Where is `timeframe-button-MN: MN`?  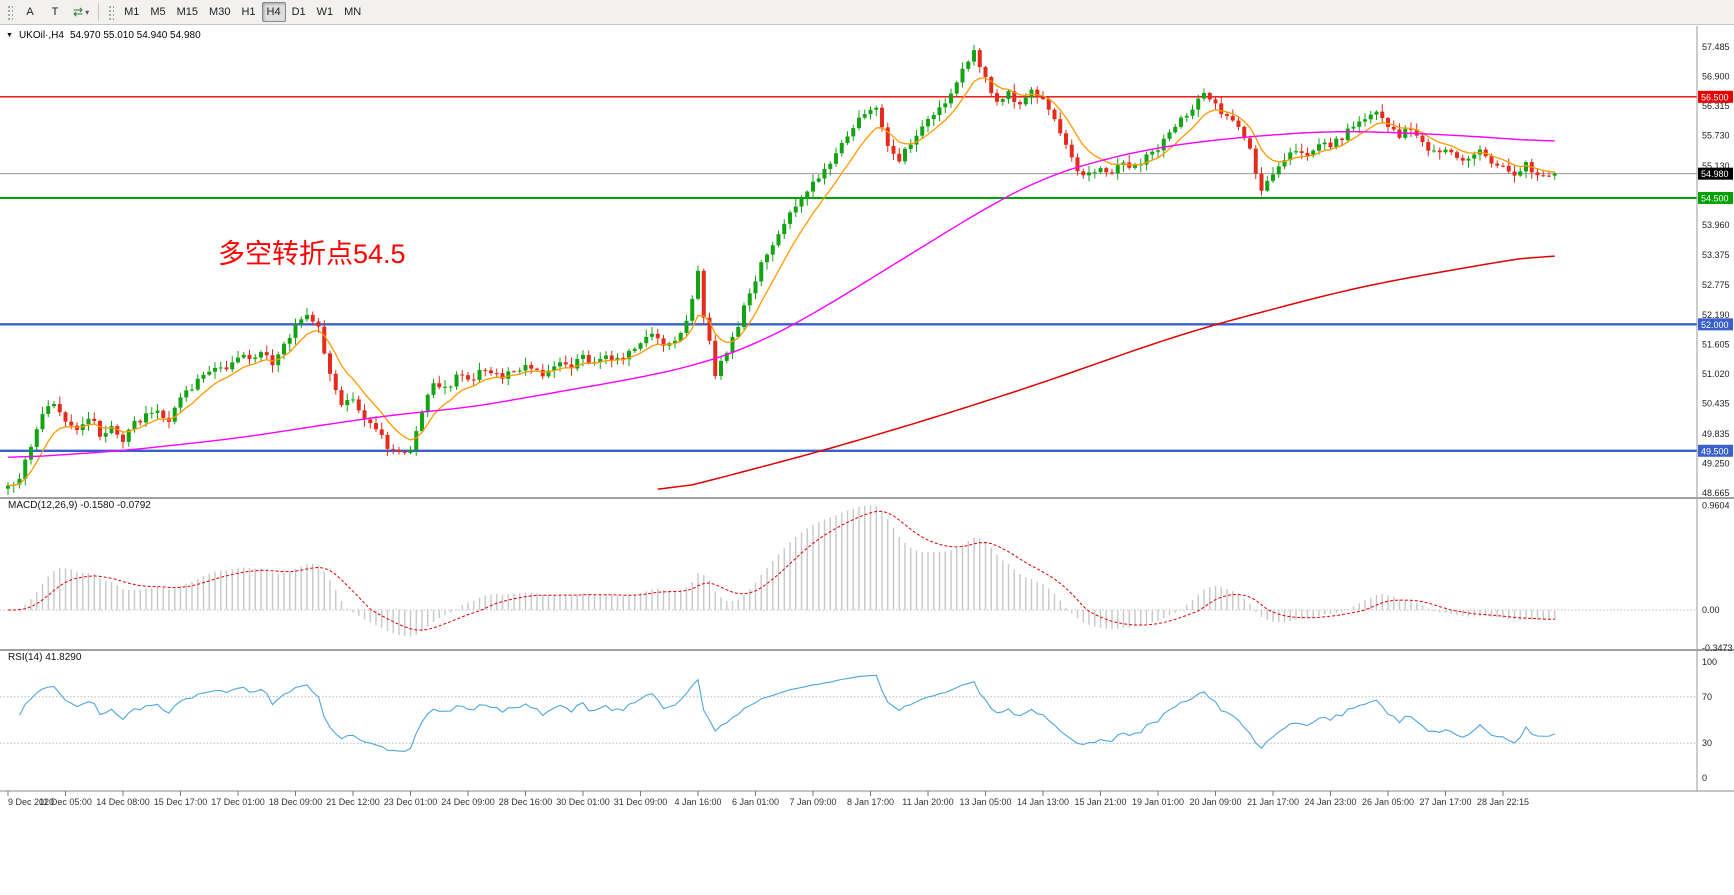 timeframe-button-MN: MN is located at coordinates (352, 12).